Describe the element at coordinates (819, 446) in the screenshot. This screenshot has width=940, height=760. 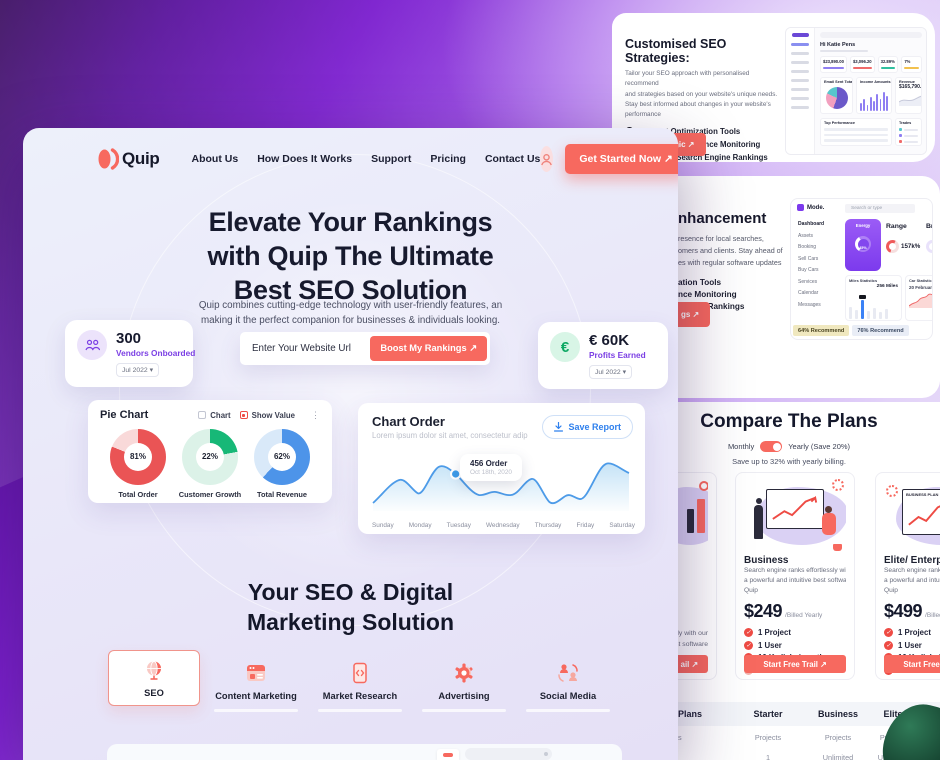
I see `toggle-yearly-label: Yearly (Save 20%)` at that location.